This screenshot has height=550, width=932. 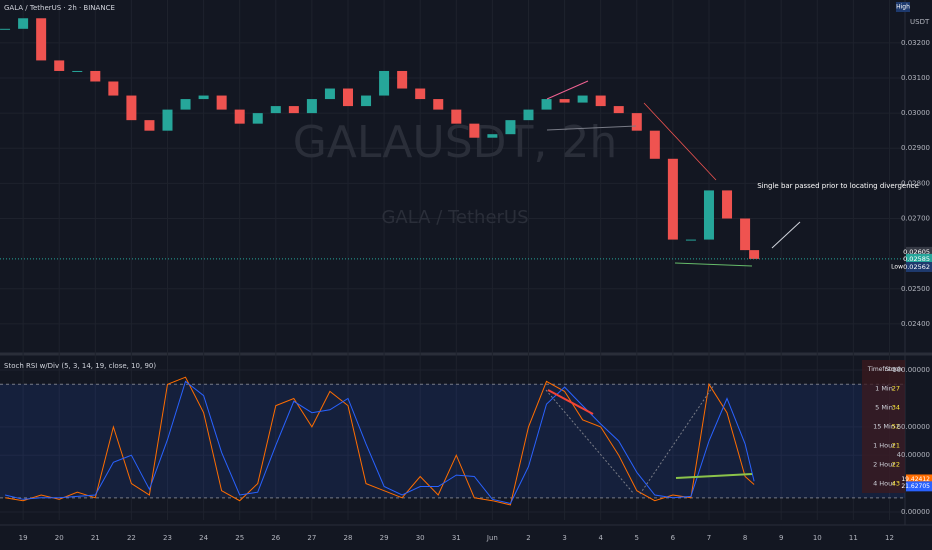 What do you see at coordinates (853, 538) in the screenshot?
I see `x-tick-label: 11` at bounding box center [853, 538].